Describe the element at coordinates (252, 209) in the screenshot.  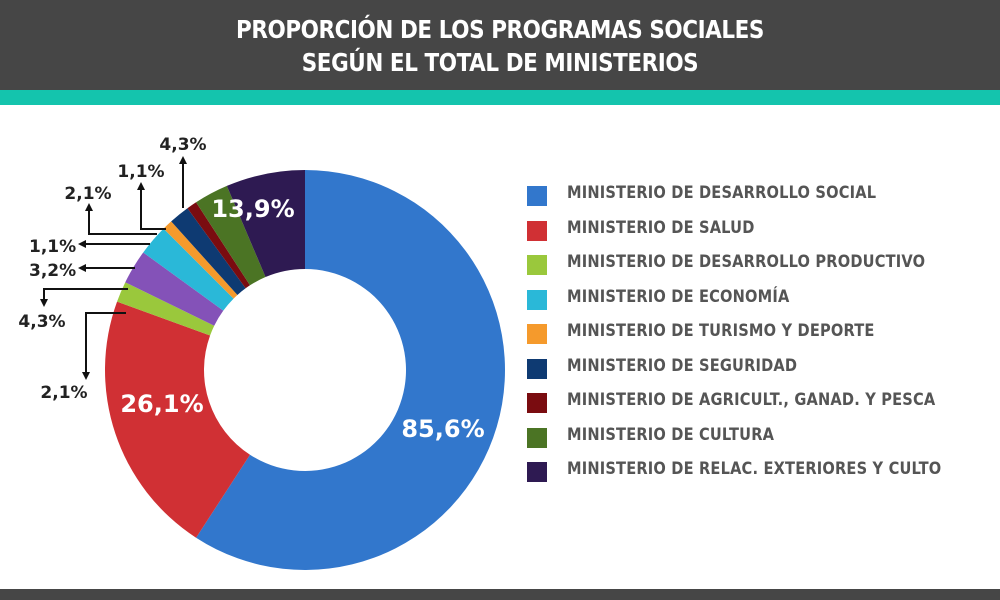
I see `slice-label-inside: 13,9%` at that location.